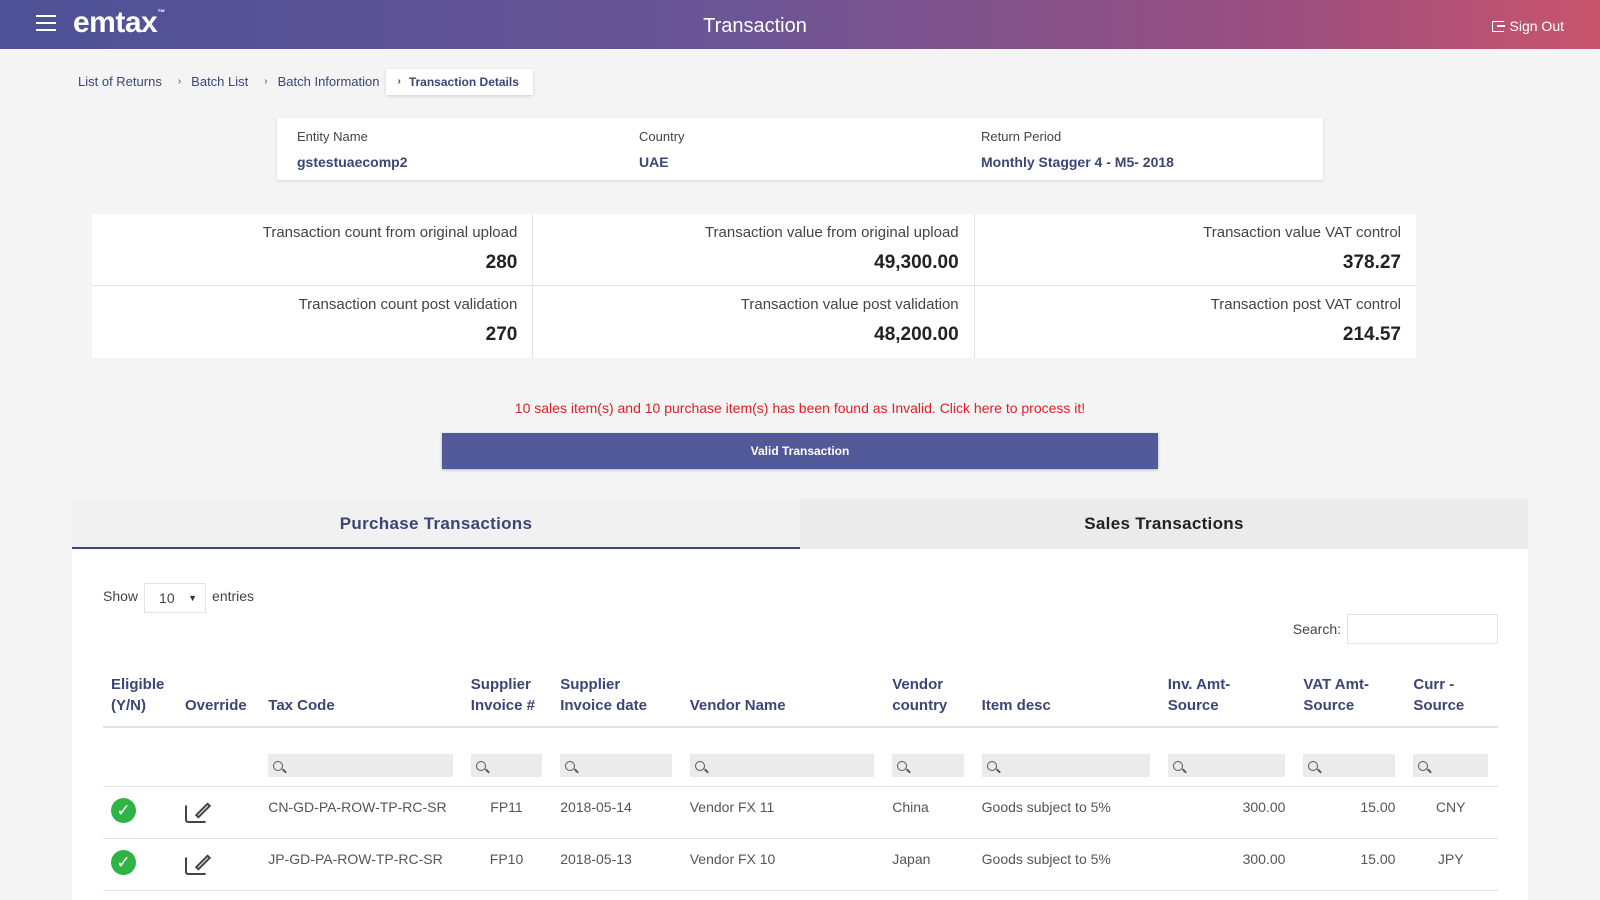 Image resolution: width=1600 pixels, height=900 pixels. What do you see at coordinates (1066, 701) in the screenshot?
I see `col-item-desc: Item desc` at bounding box center [1066, 701].